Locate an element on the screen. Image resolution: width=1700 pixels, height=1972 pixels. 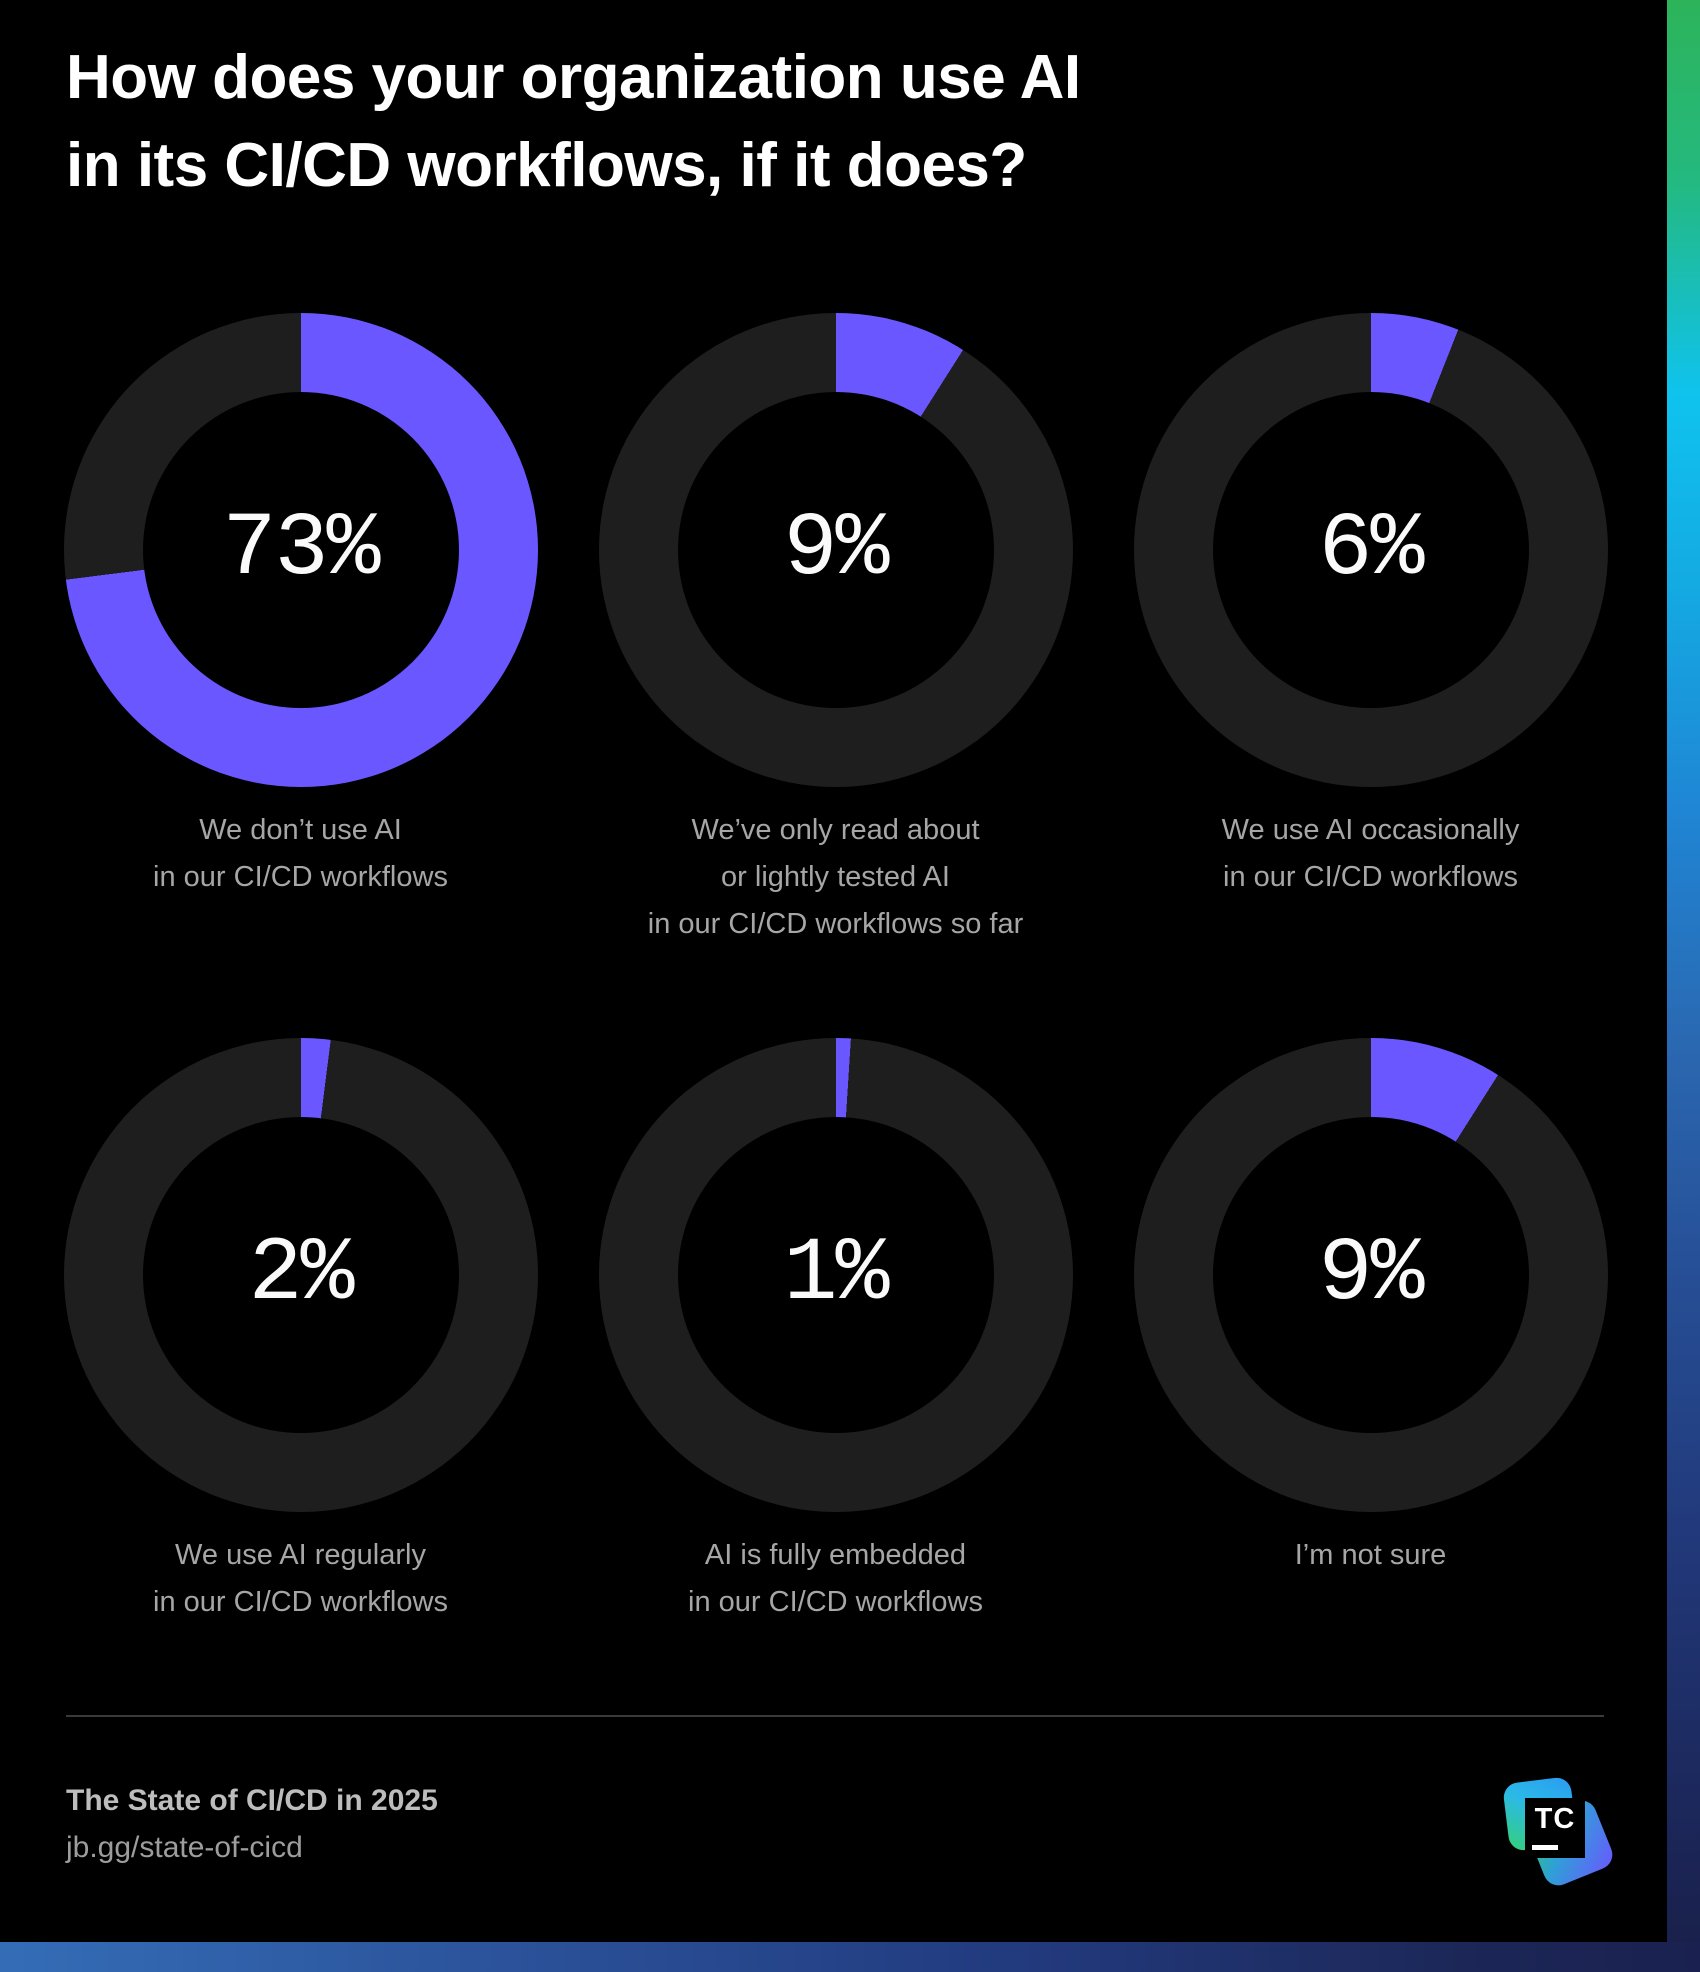
footer-divider is located at coordinates (835, 1716).